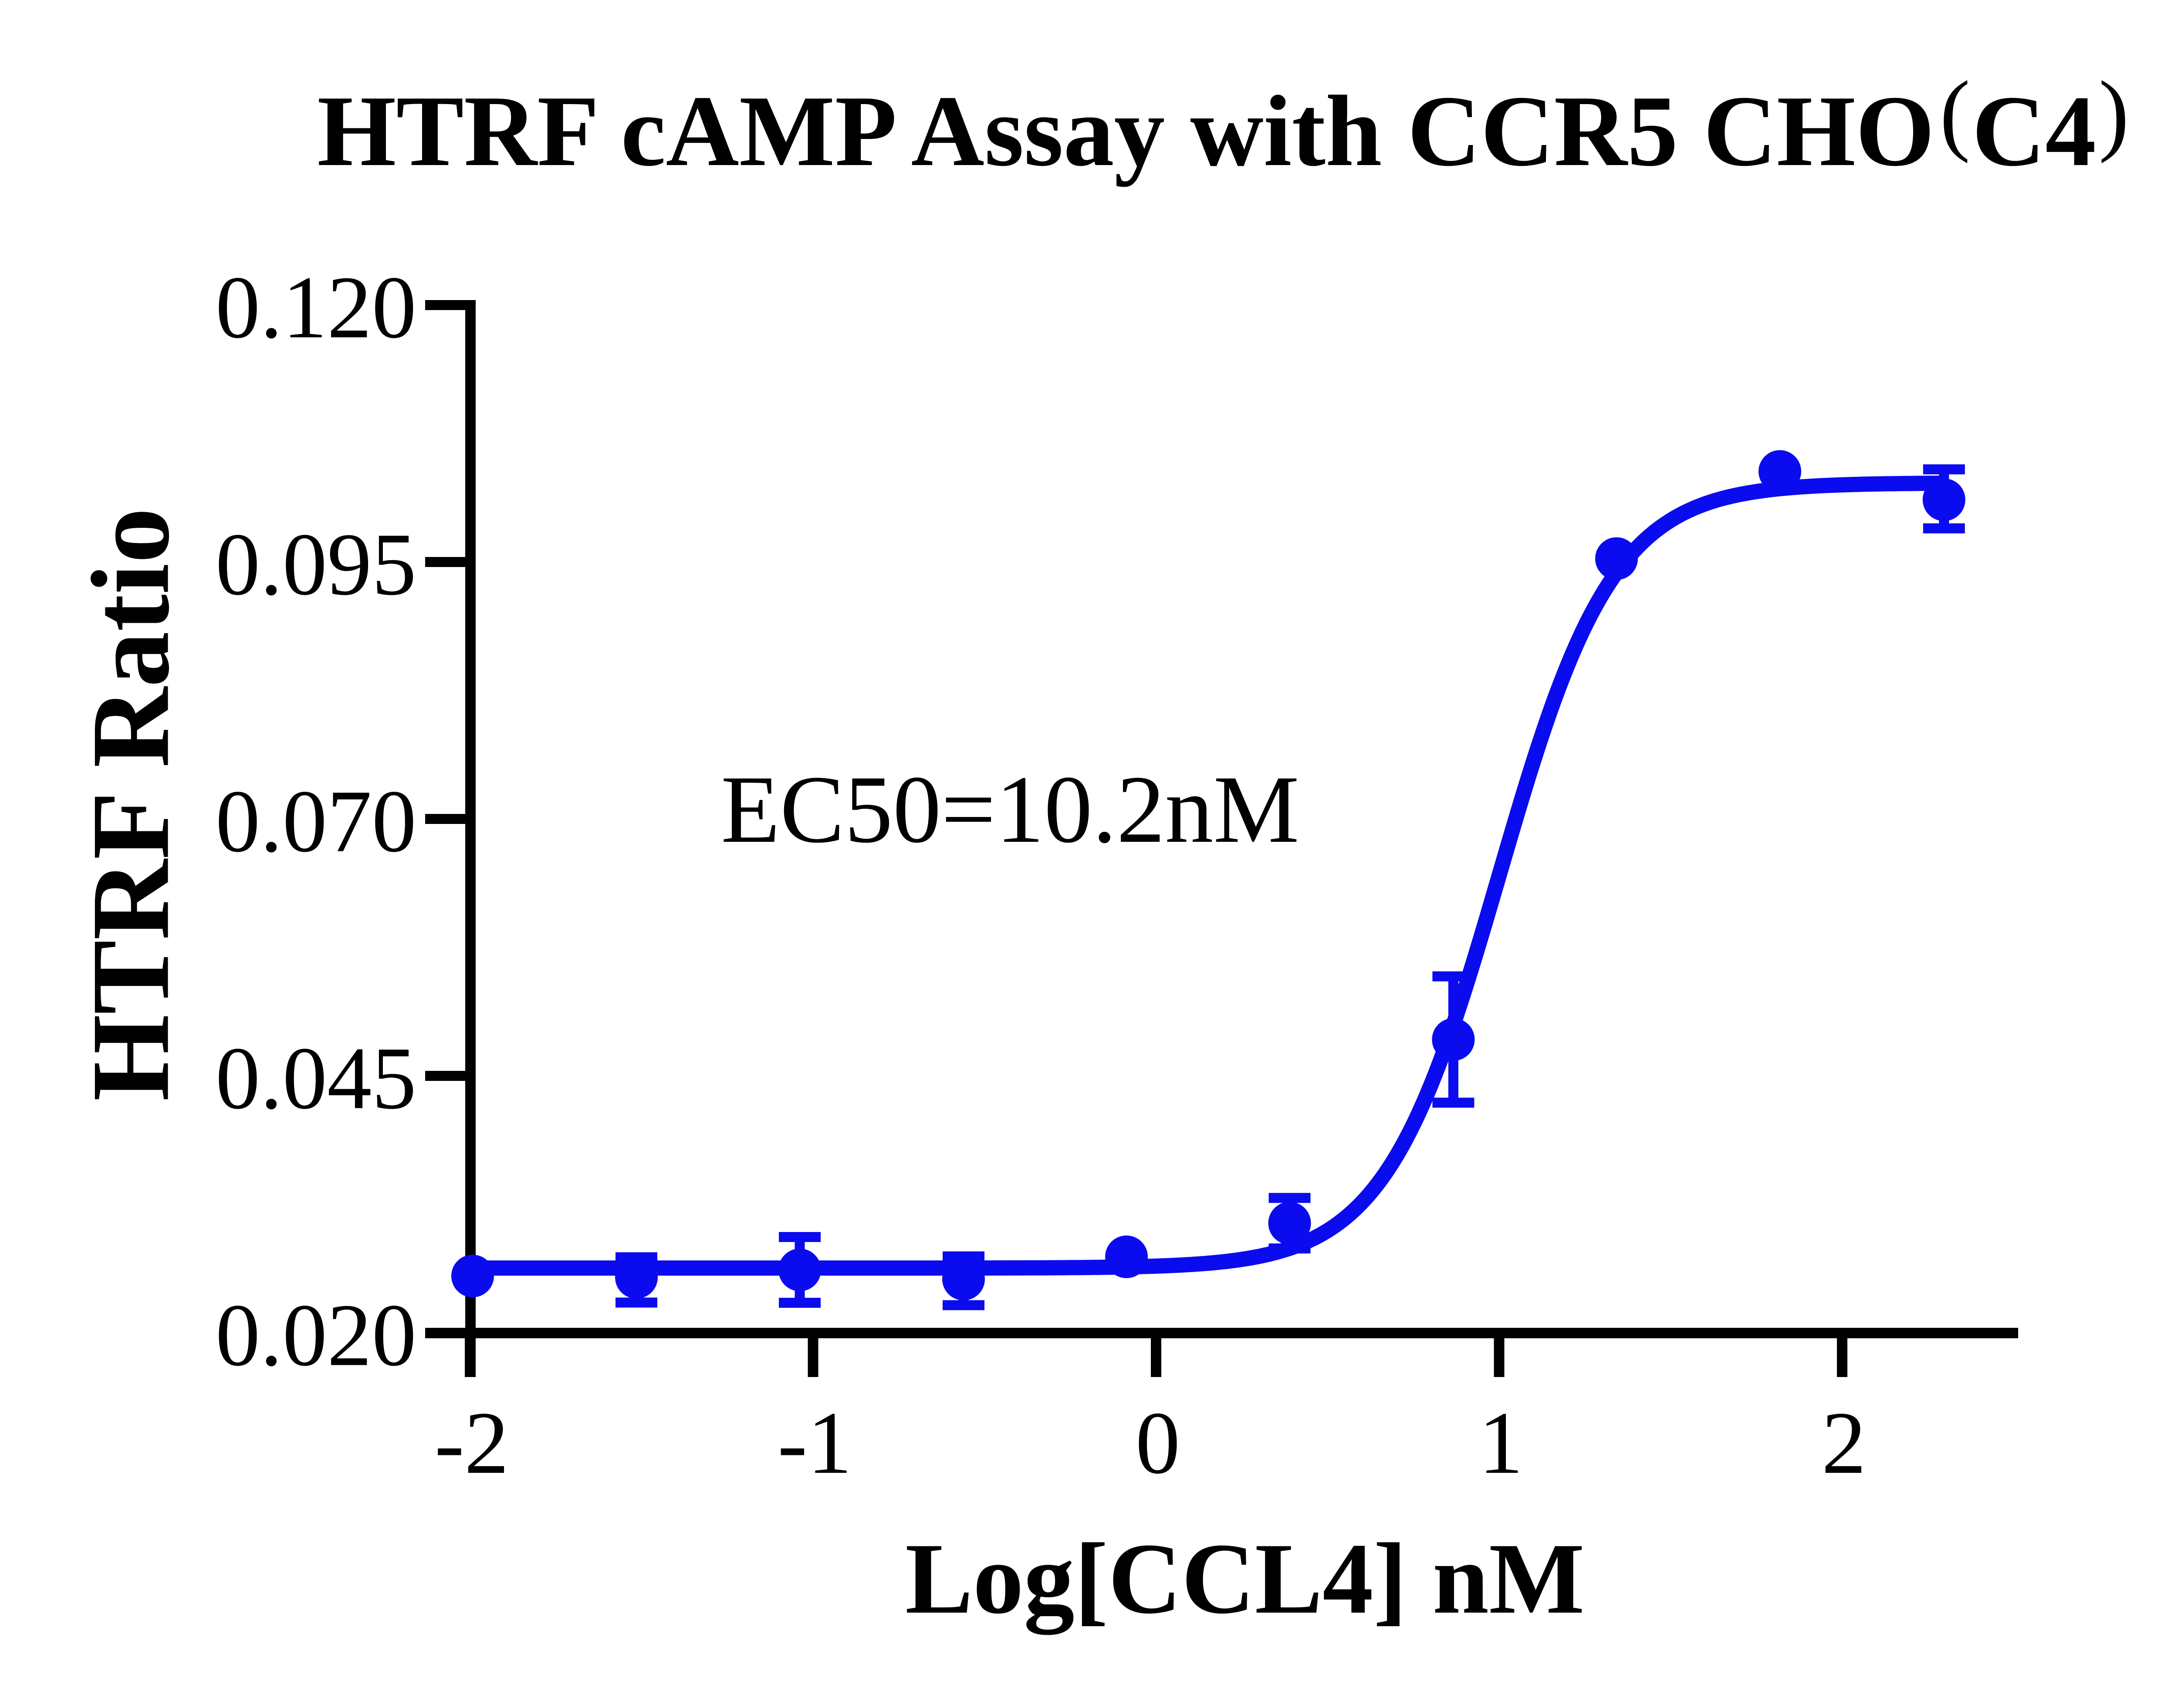  I want to click on svg-text: Log[CCL4] nM, so click(1245, 1578).